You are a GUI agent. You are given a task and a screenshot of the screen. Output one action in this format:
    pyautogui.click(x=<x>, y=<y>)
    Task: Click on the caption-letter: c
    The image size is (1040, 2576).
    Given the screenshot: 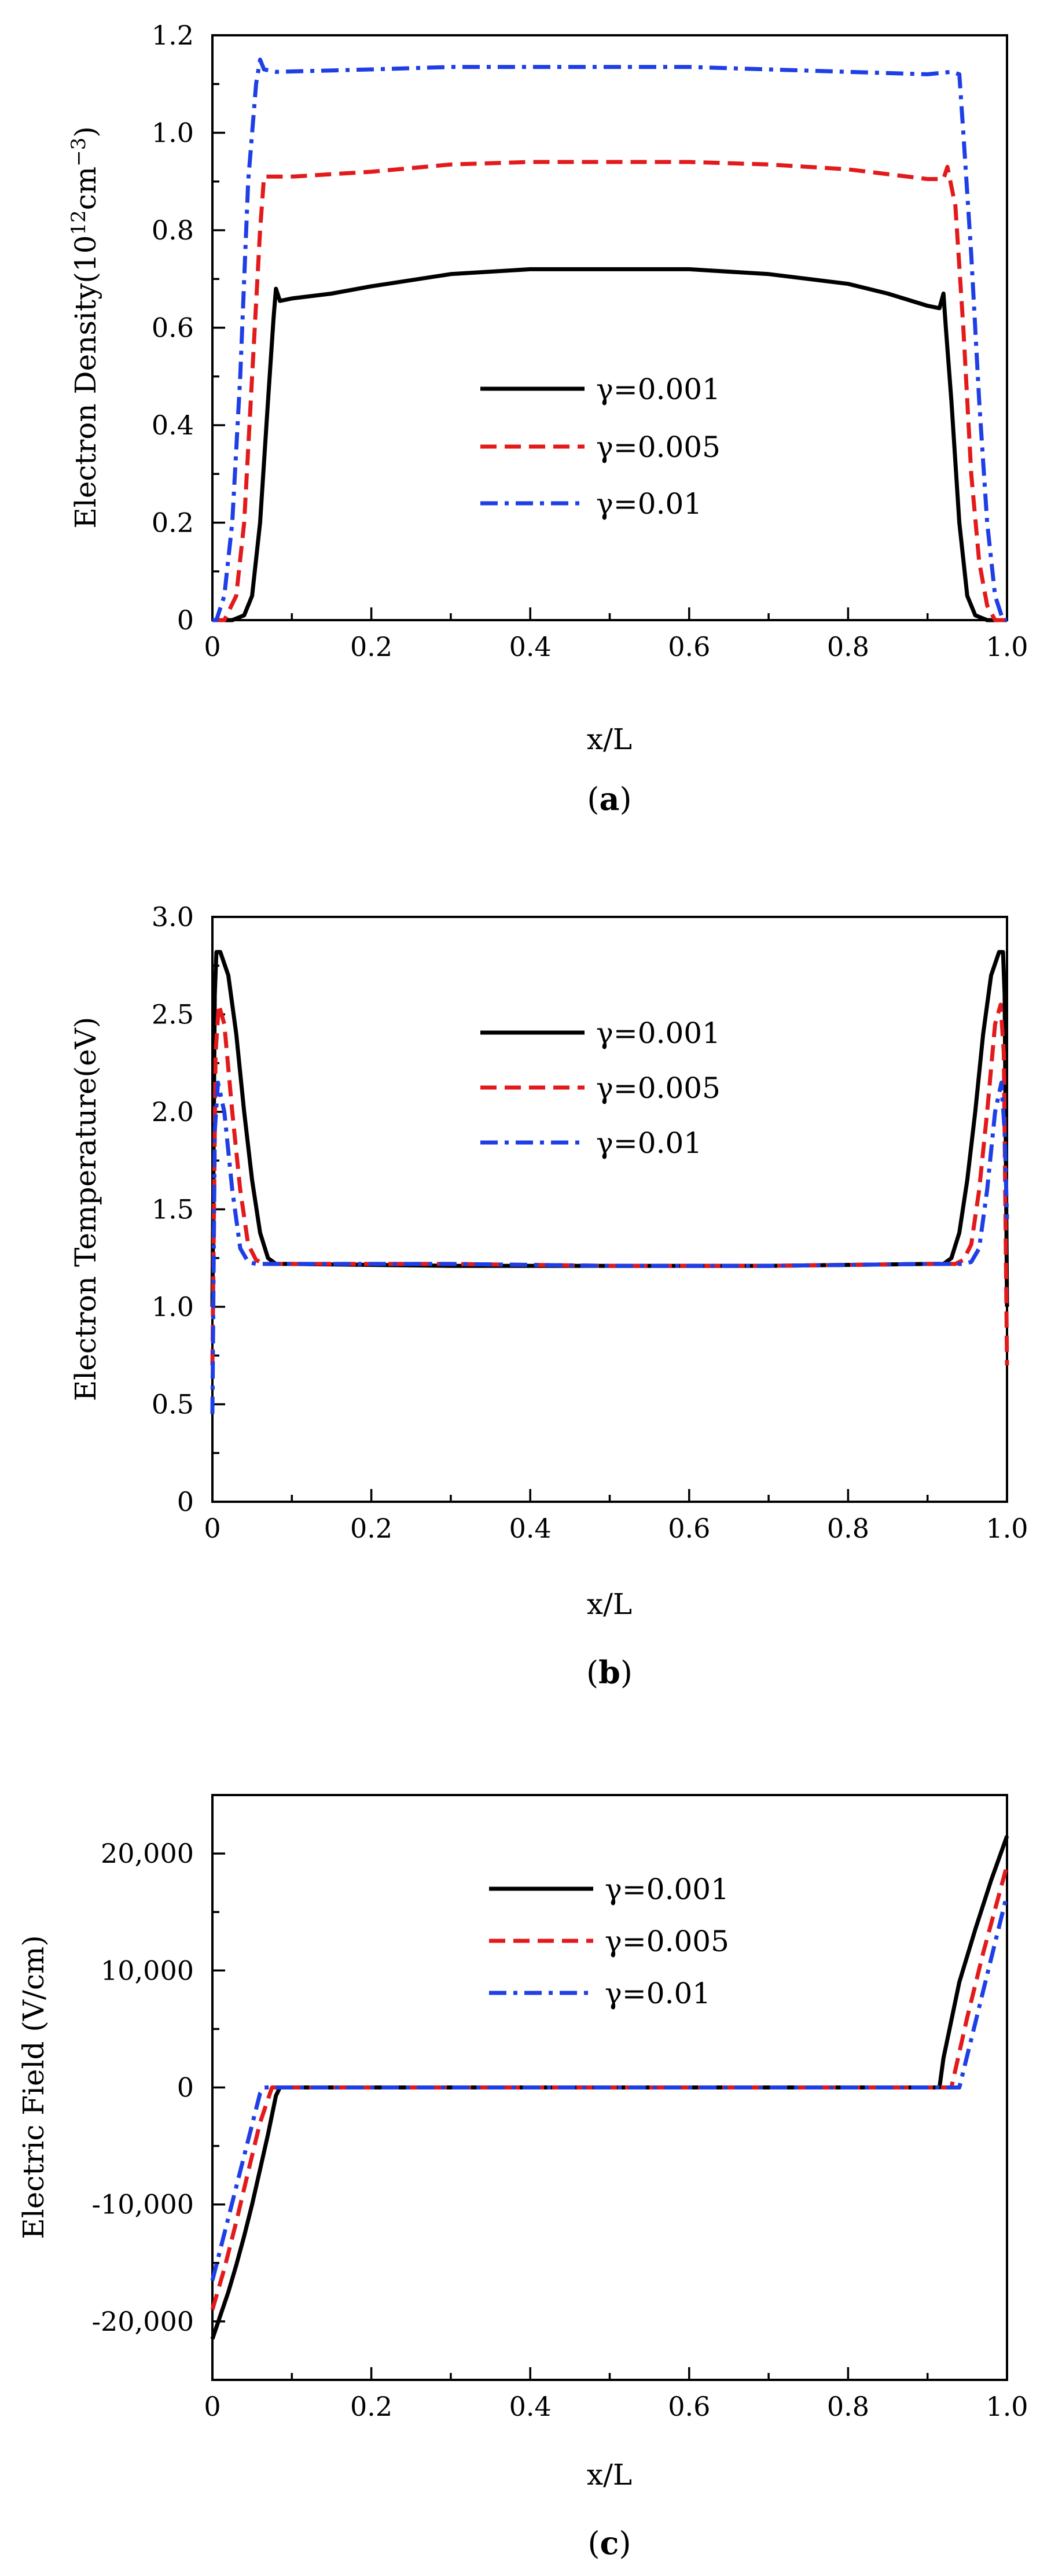 What is the action you would take?
    pyautogui.click(x=610, y=2543)
    